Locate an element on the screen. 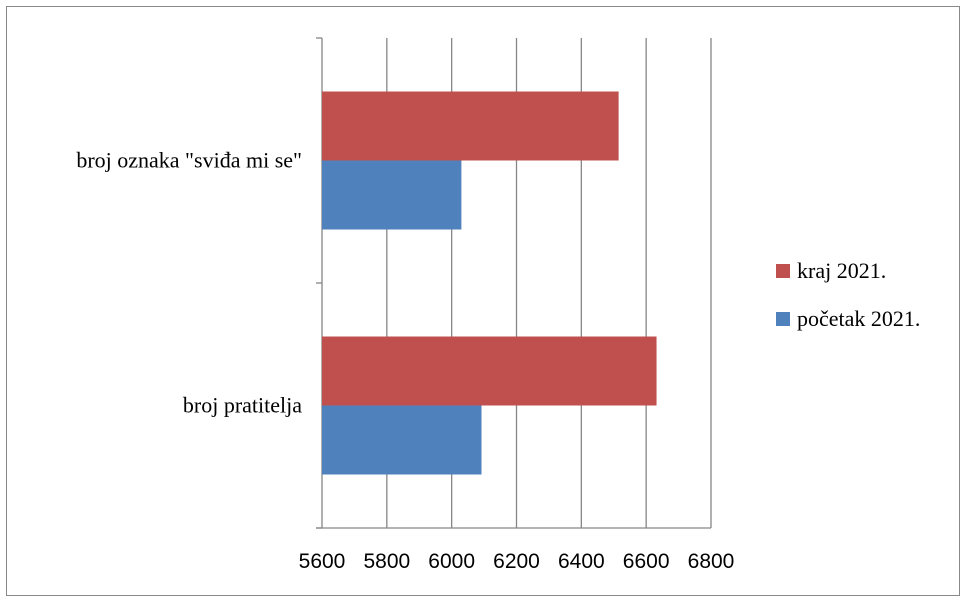  legend-label: početak 2021. is located at coordinates (858, 318).